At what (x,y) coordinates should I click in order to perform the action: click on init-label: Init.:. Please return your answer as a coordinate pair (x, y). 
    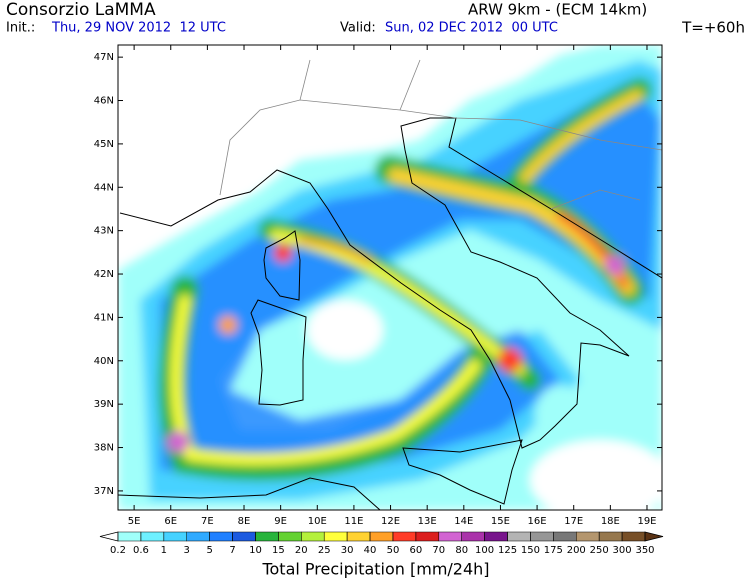
    Looking at the image, I should click on (20, 28).